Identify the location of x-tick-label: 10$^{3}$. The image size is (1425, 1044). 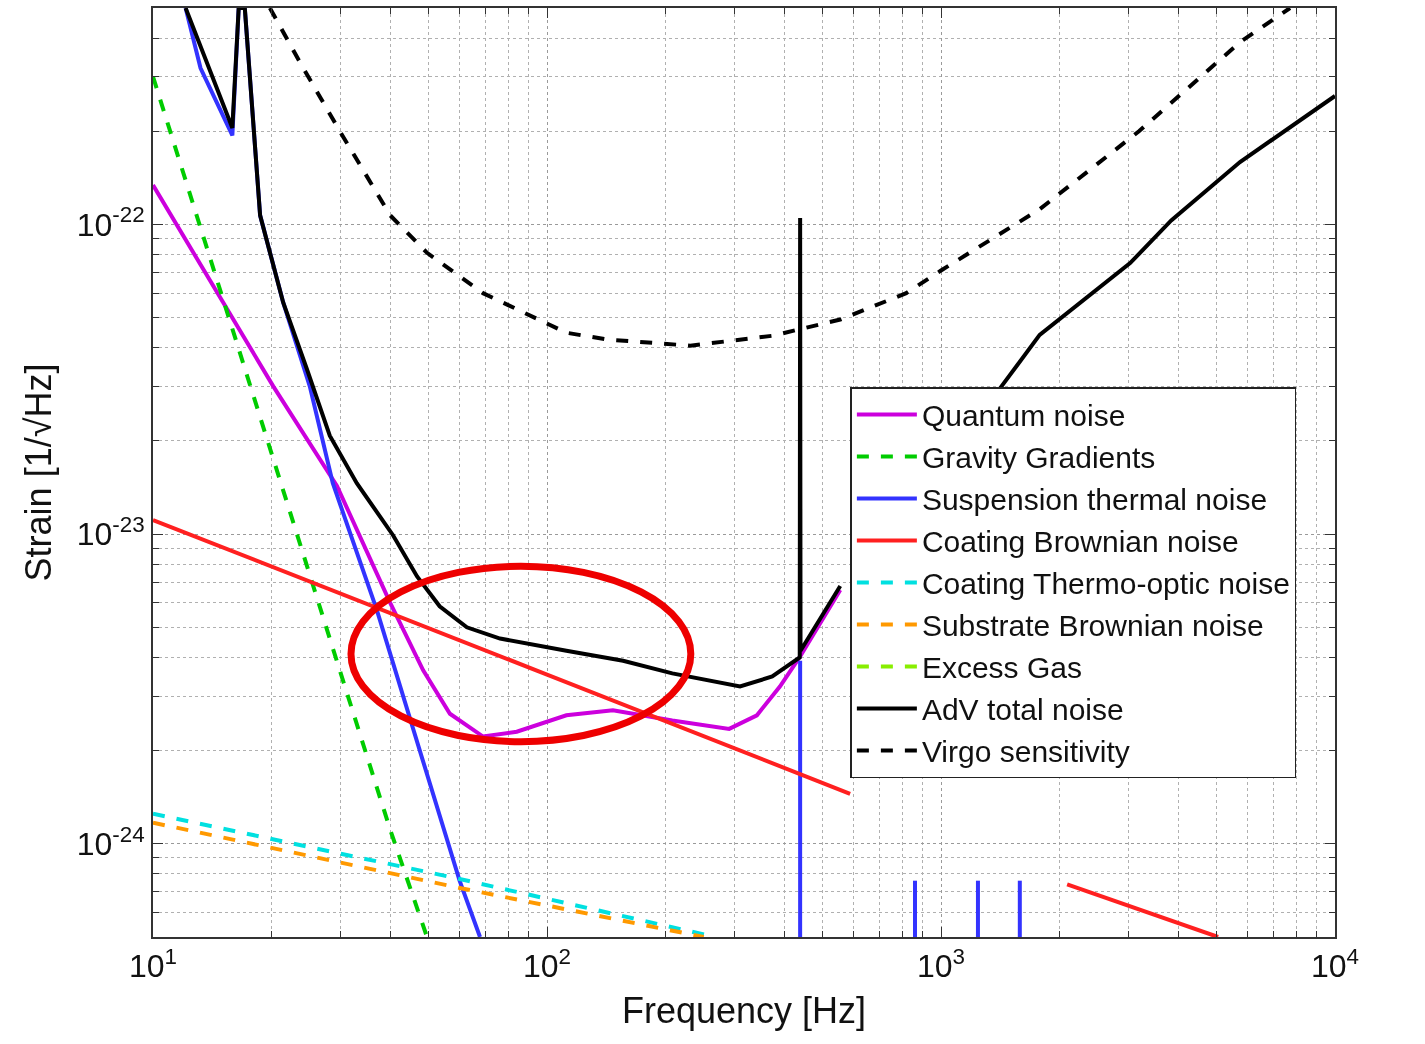
(941, 964).